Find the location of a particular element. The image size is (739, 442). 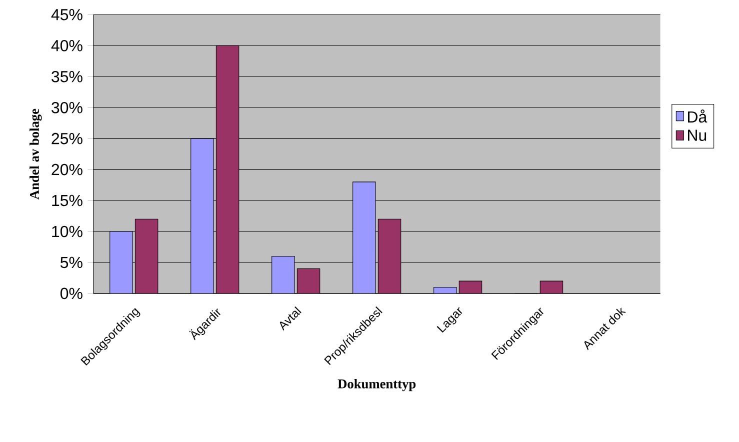

y-tick-label: 25% is located at coordinates (67, 138).